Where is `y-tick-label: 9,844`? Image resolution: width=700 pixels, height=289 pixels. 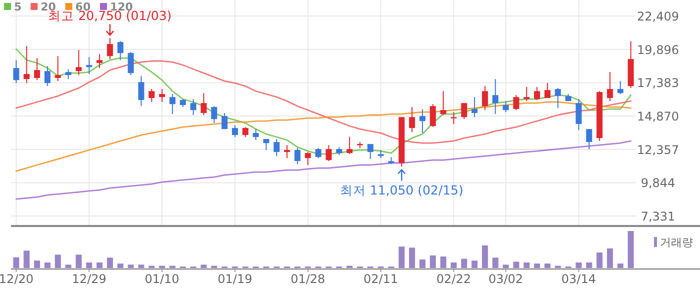 y-tick-label: 9,844 is located at coordinates (658, 183).